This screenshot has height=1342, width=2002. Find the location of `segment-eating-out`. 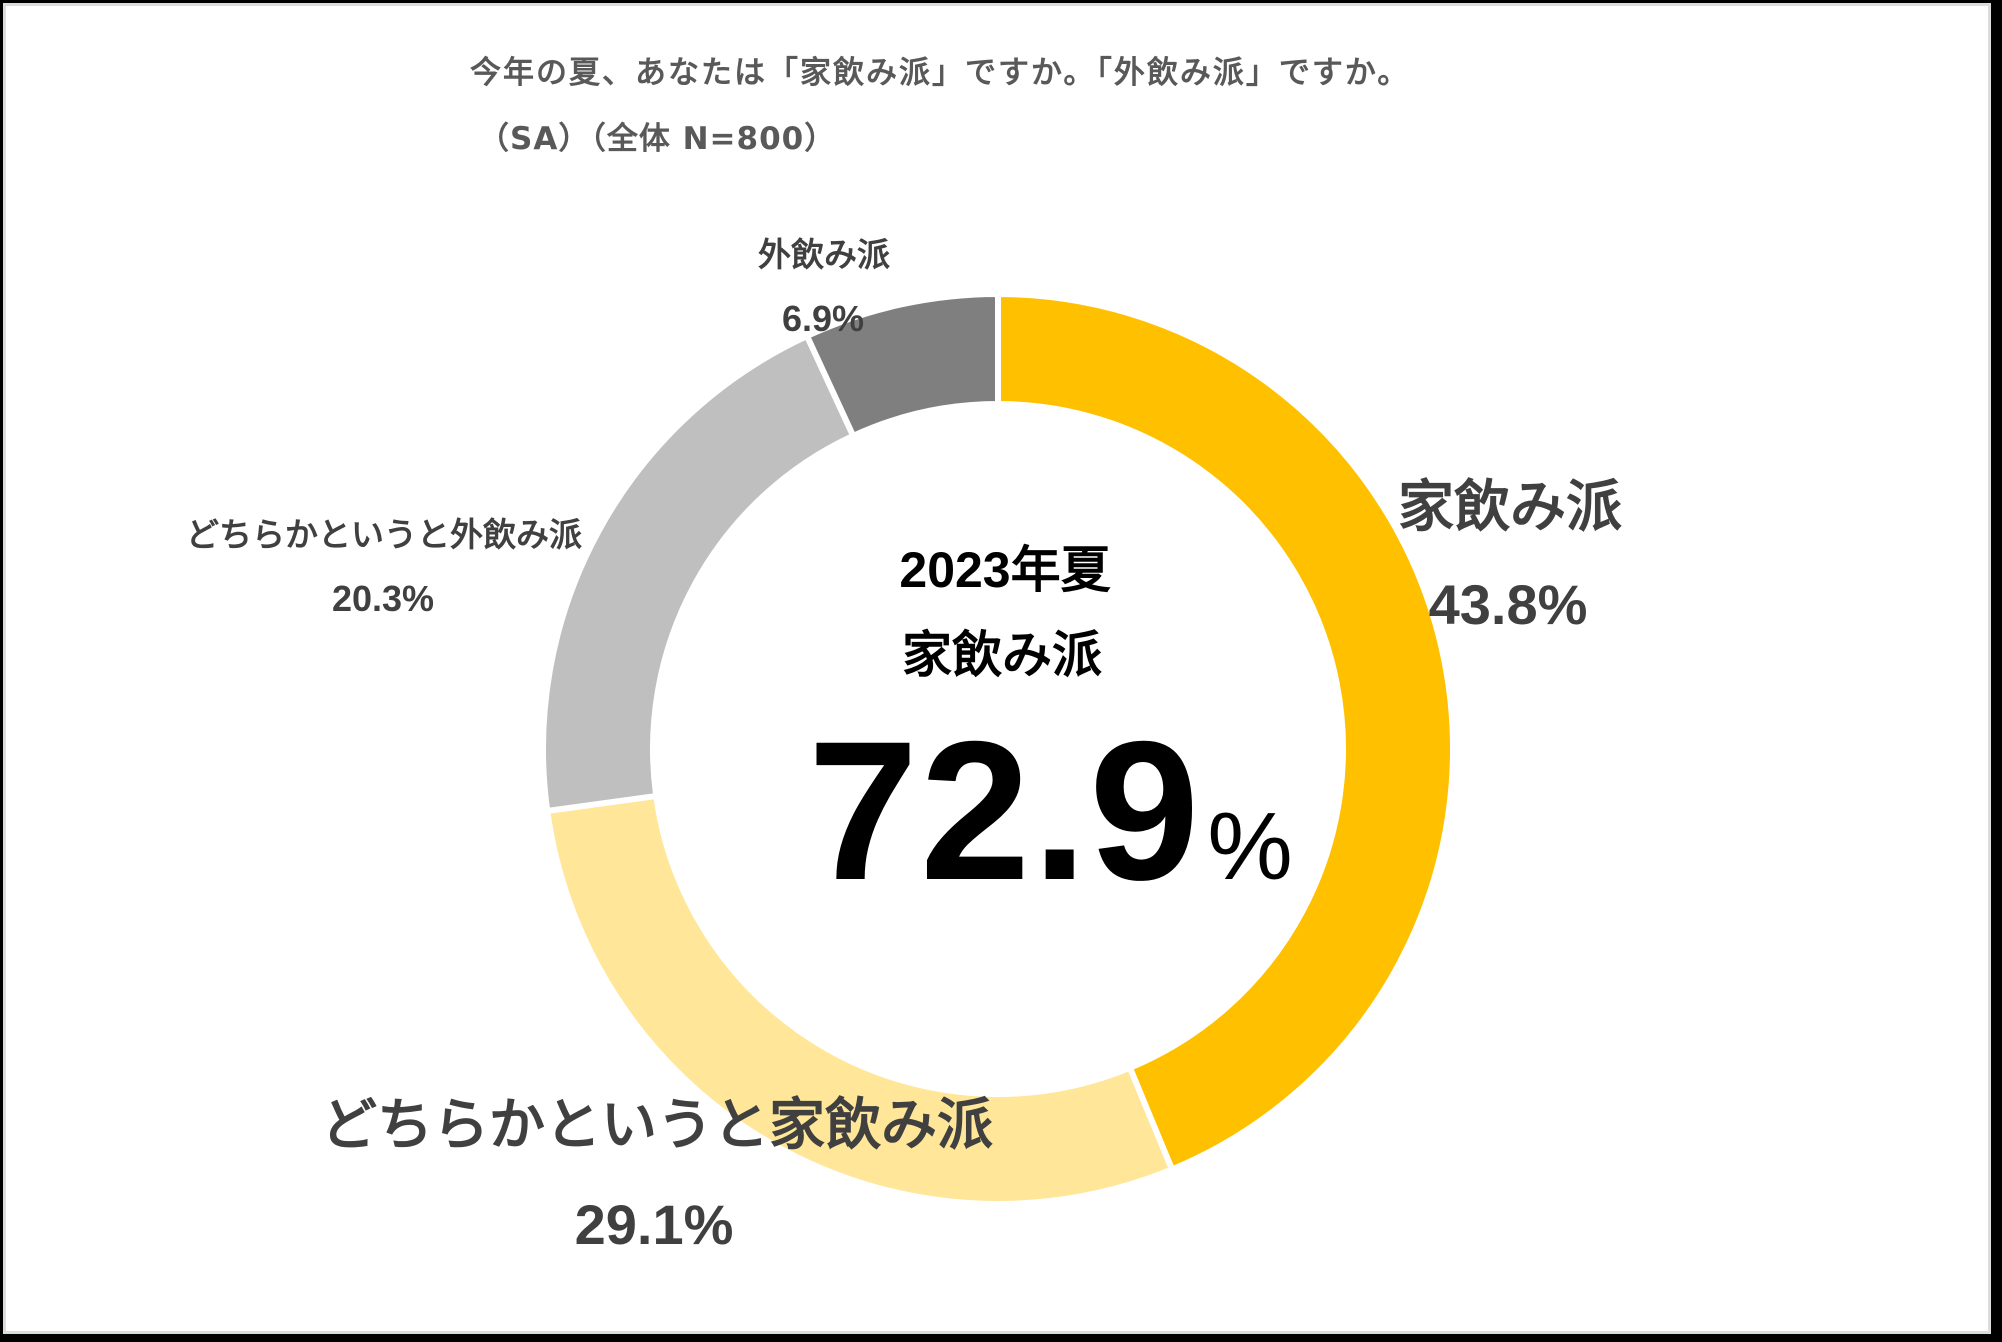

segment-eating-out is located at coordinates (902, 365).